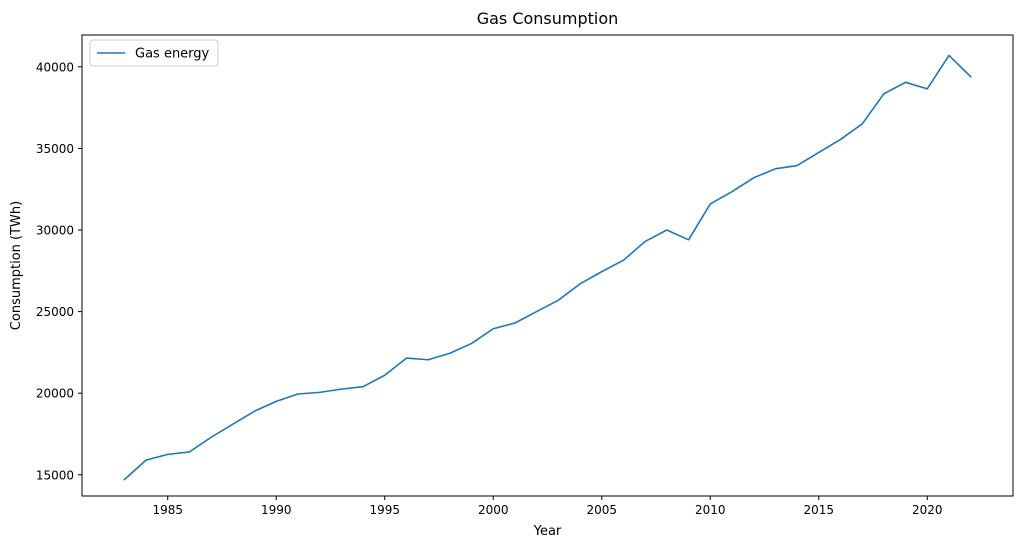 Image resolution: width=1023 pixels, height=547 pixels. I want to click on y-tick-label: 25000, so click(55, 312).